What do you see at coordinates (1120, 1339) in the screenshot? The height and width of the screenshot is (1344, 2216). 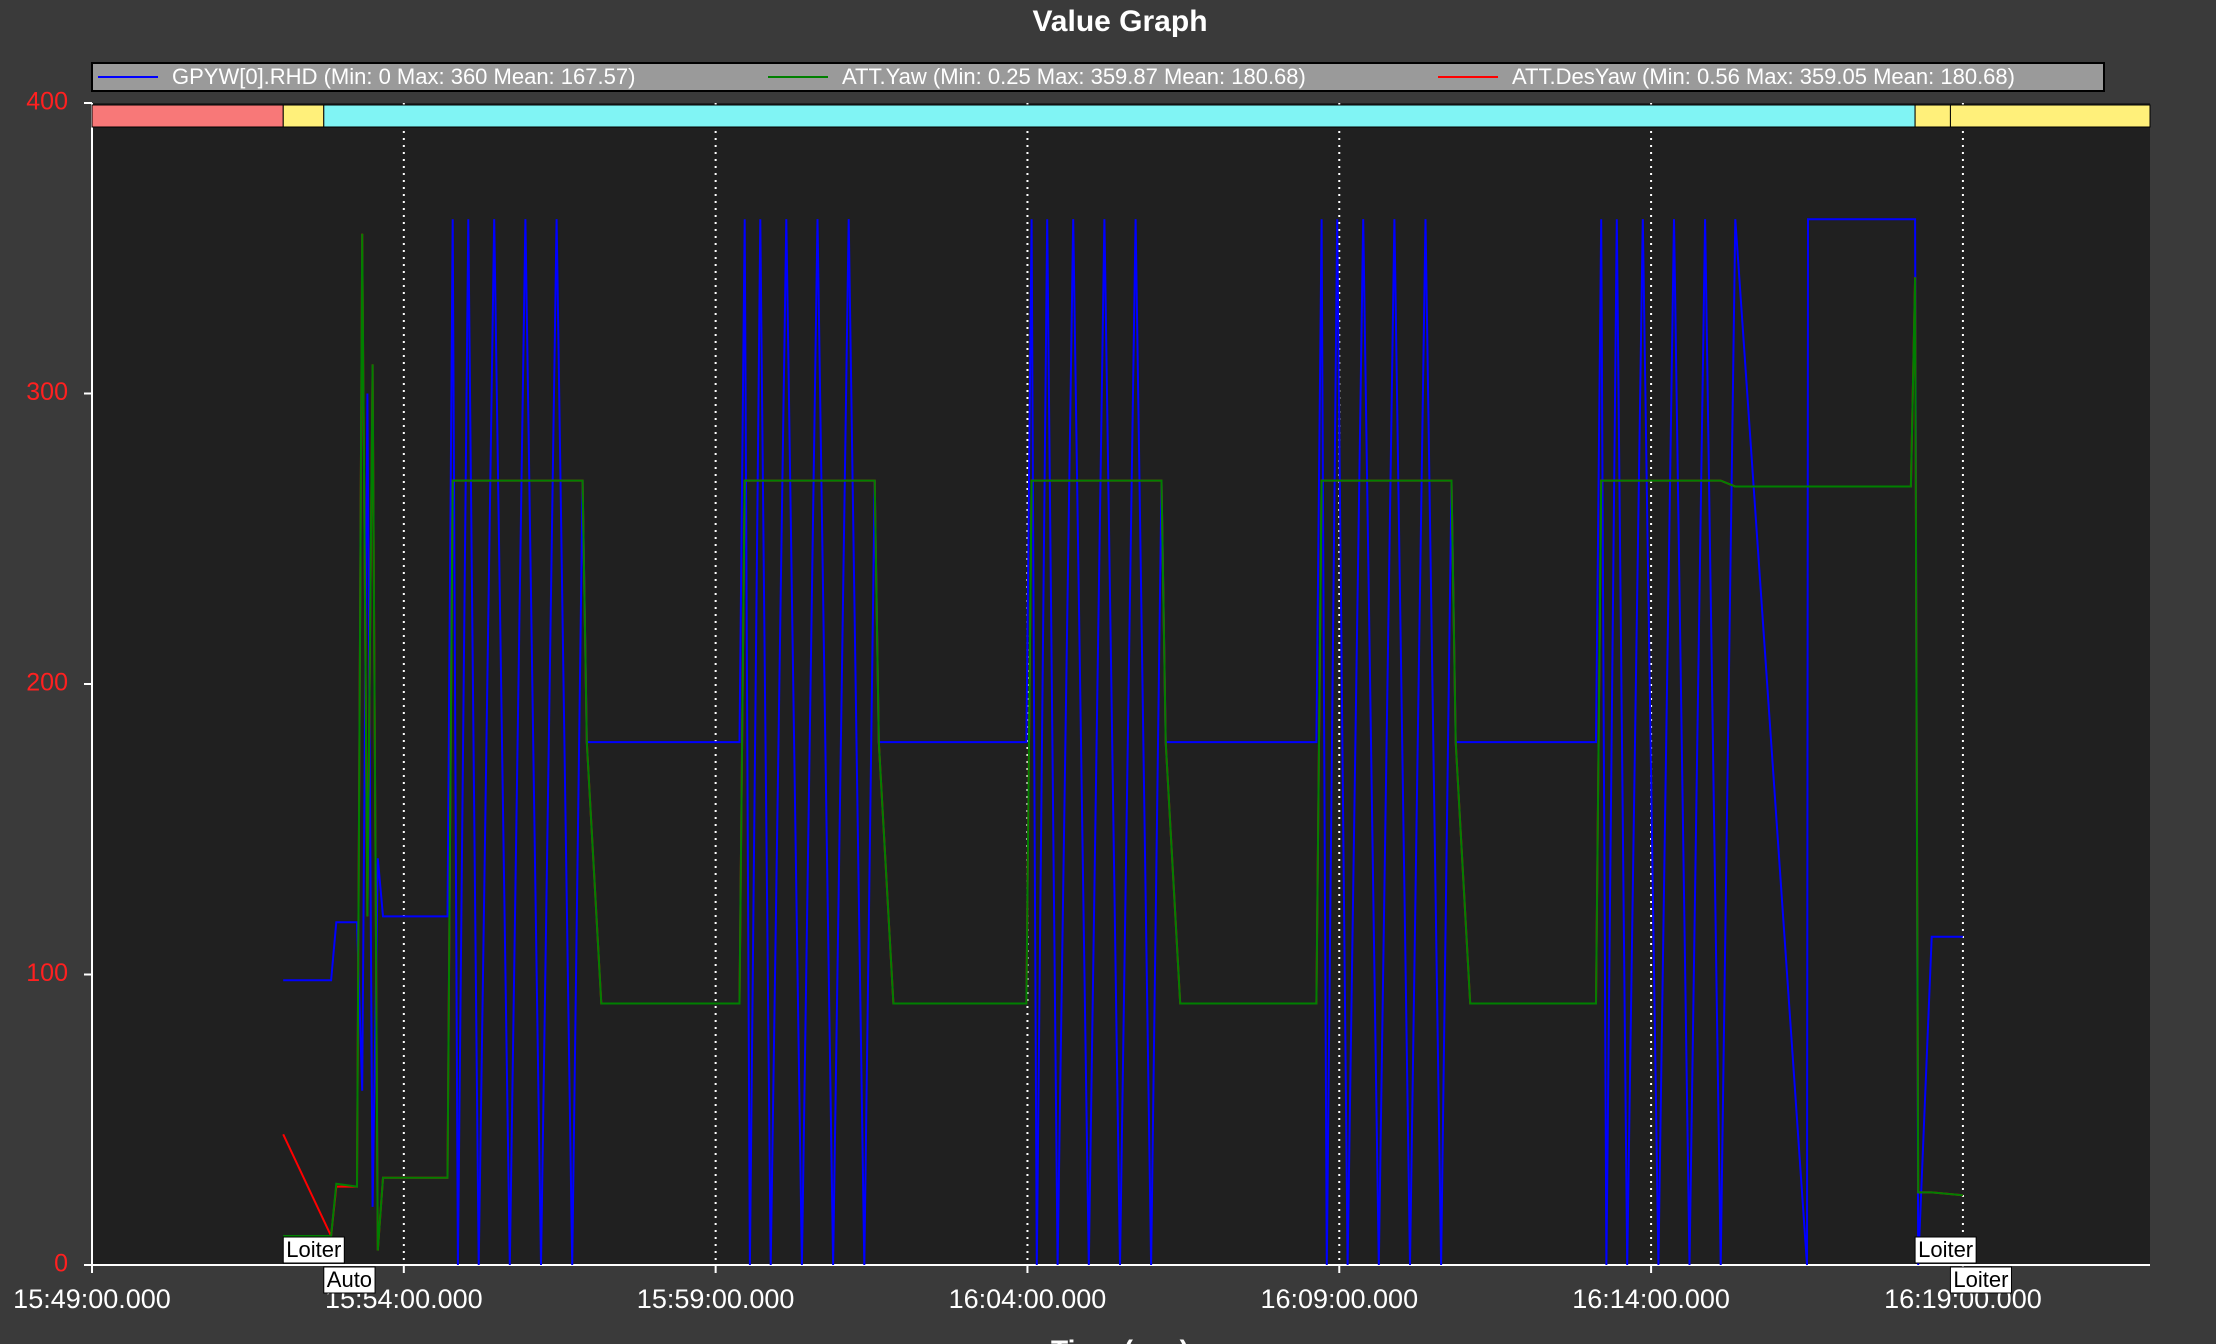 I see `x-axis-title: Time (sec)` at bounding box center [1120, 1339].